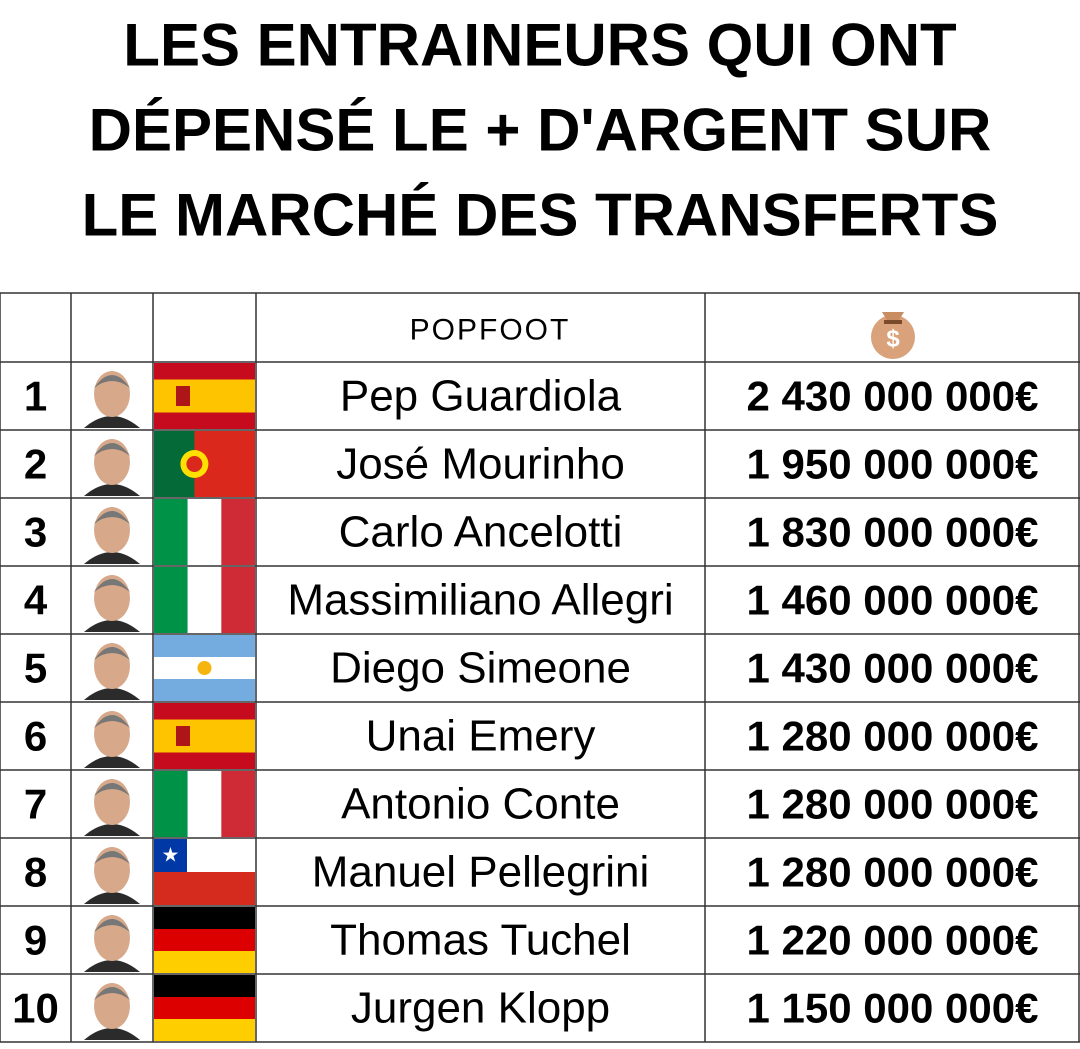 This screenshot has height=1049, width=1080. I want to click on coach-name: José Mourinho, so click(480, 464).